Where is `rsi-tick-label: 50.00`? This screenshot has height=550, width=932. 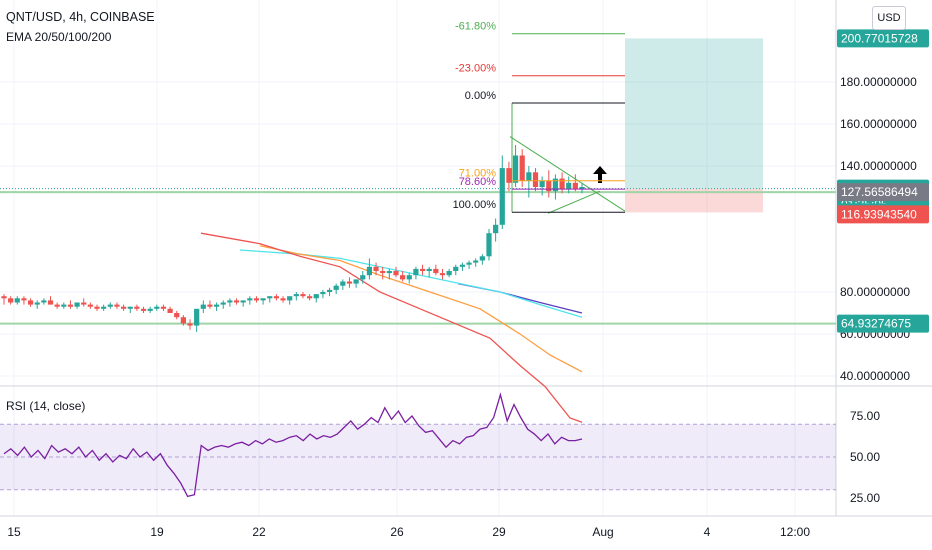
rsi-tick-label: 50.00 is located at coordinates (865, 457).